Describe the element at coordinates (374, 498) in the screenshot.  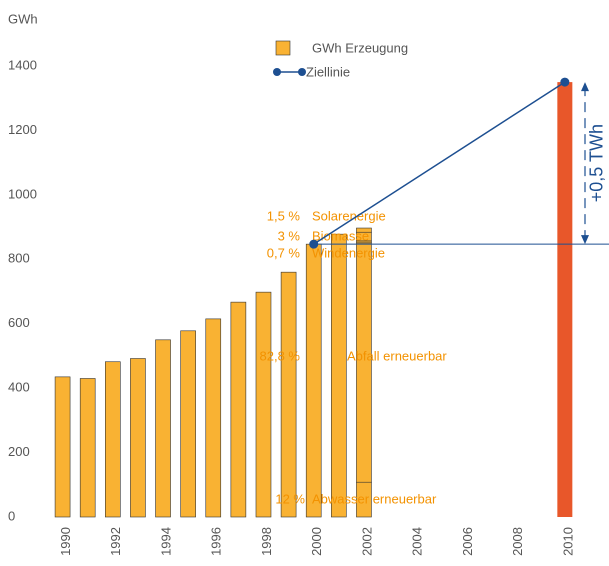
I see `segment-name: Abwasser erneuerbar` at that location.